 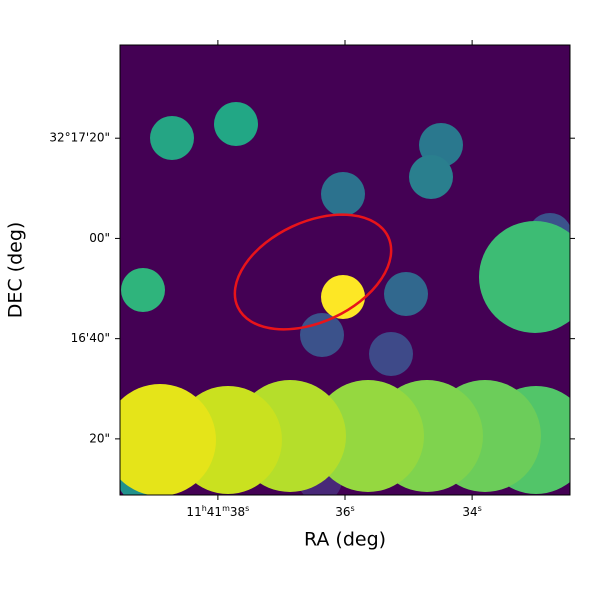 I want to click on x-tick-label: 36s, so click(x=344, y=511).